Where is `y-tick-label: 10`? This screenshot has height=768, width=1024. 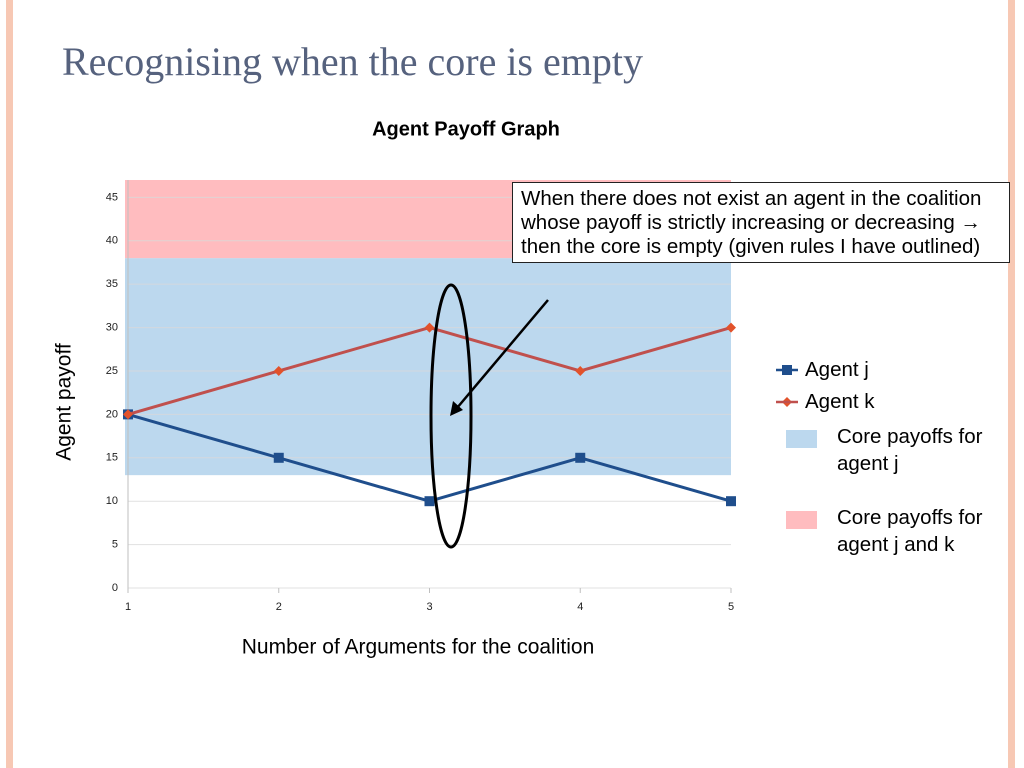
y-tick-label: 10 is located at coordinates (112, 501).